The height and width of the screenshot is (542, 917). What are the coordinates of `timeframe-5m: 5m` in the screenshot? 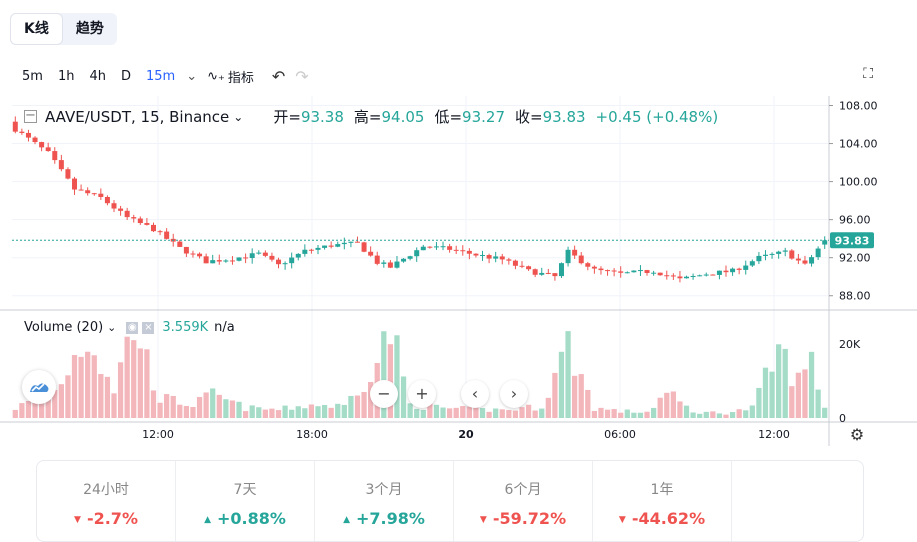 It's located at (32, 76).